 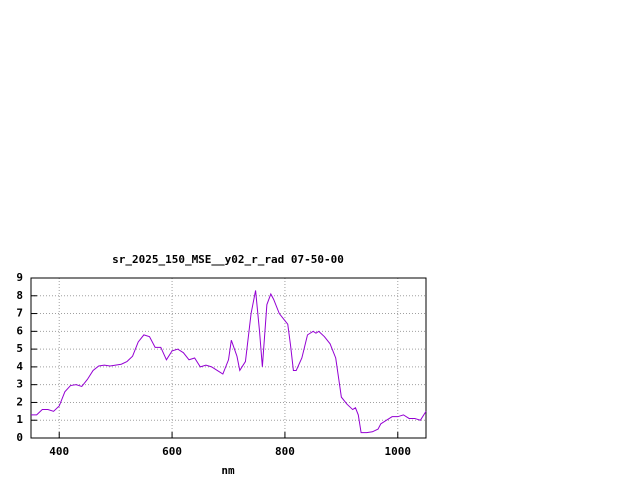 What do you see at coordinates (172, 451) in the screenshot?
I see `x-tick-label: 600` at bounding box center [172, 451].